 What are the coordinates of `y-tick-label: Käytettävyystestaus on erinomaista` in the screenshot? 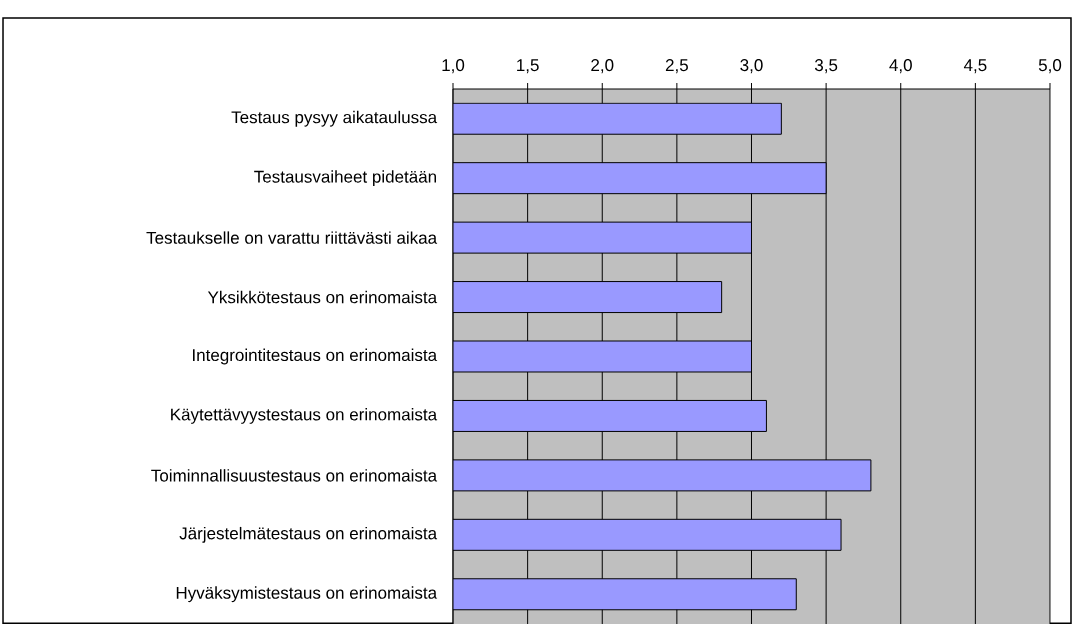 It's located at (304, 416).